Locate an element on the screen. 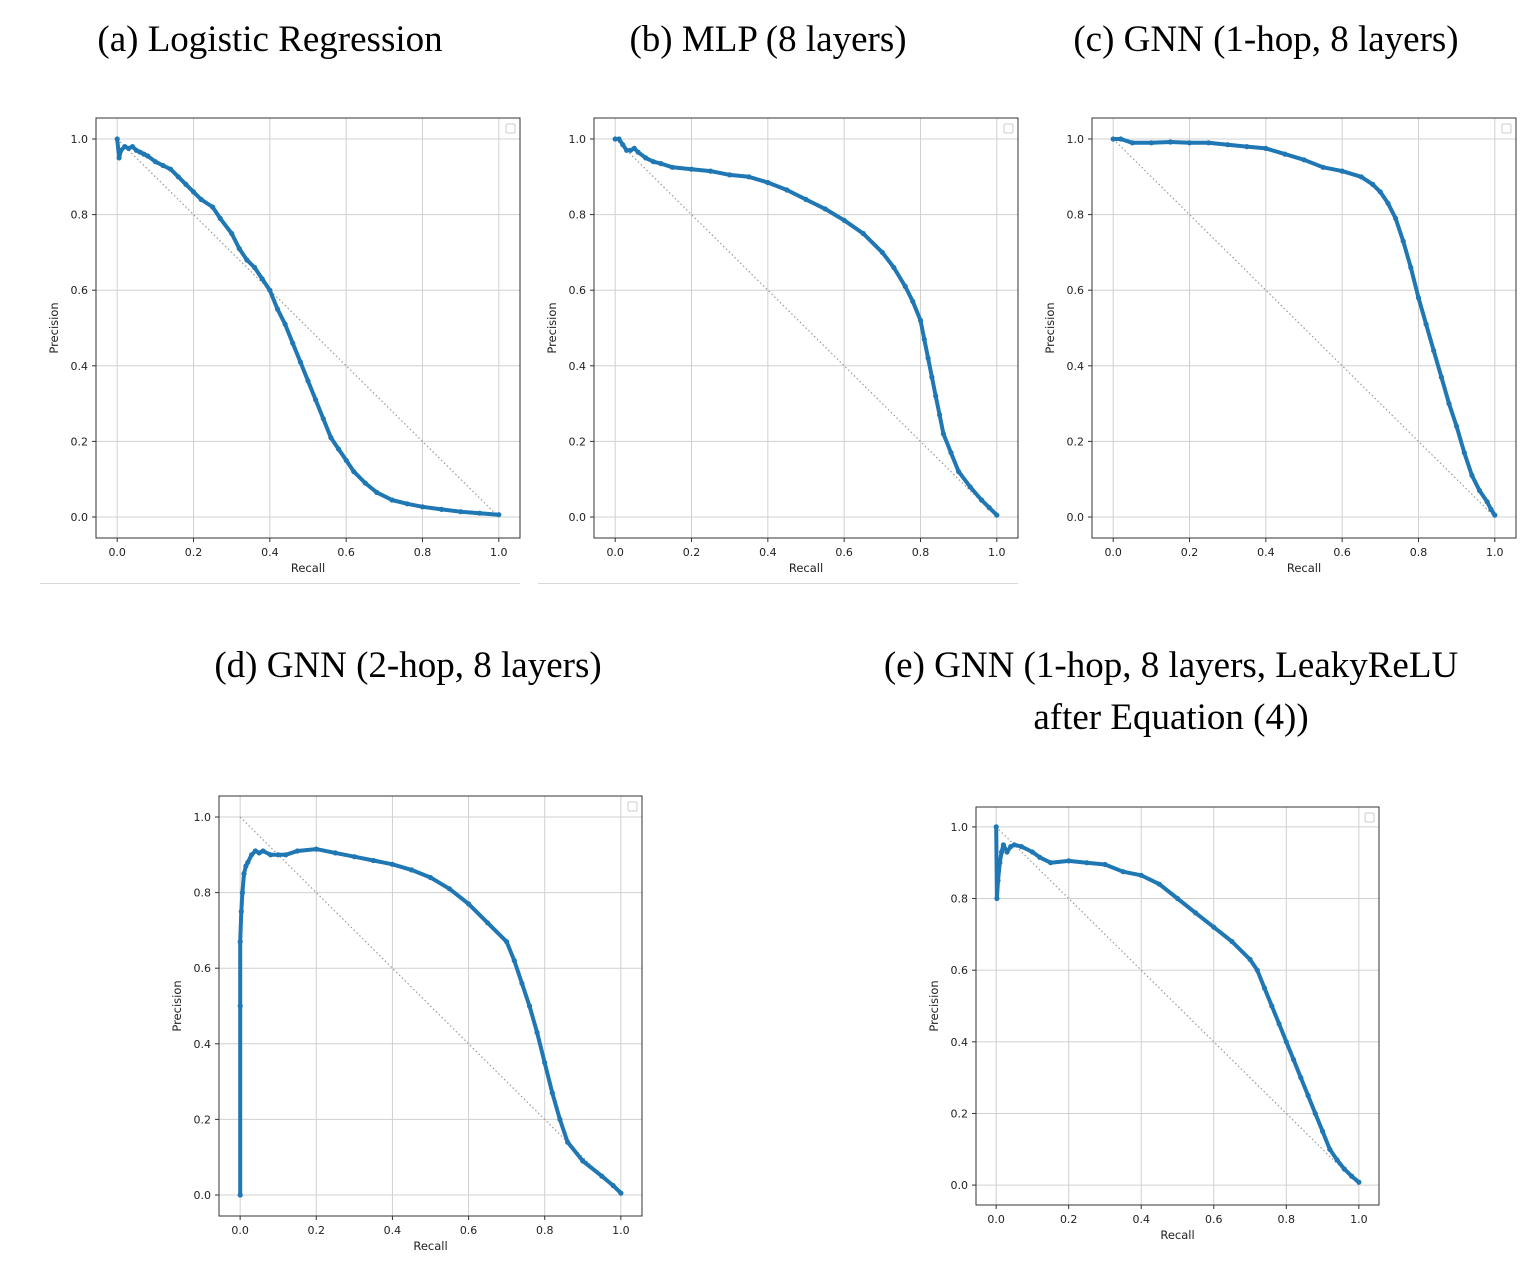 This screenshot has width=1534, height=1265. separator-a is located at coordinates (280, 583).